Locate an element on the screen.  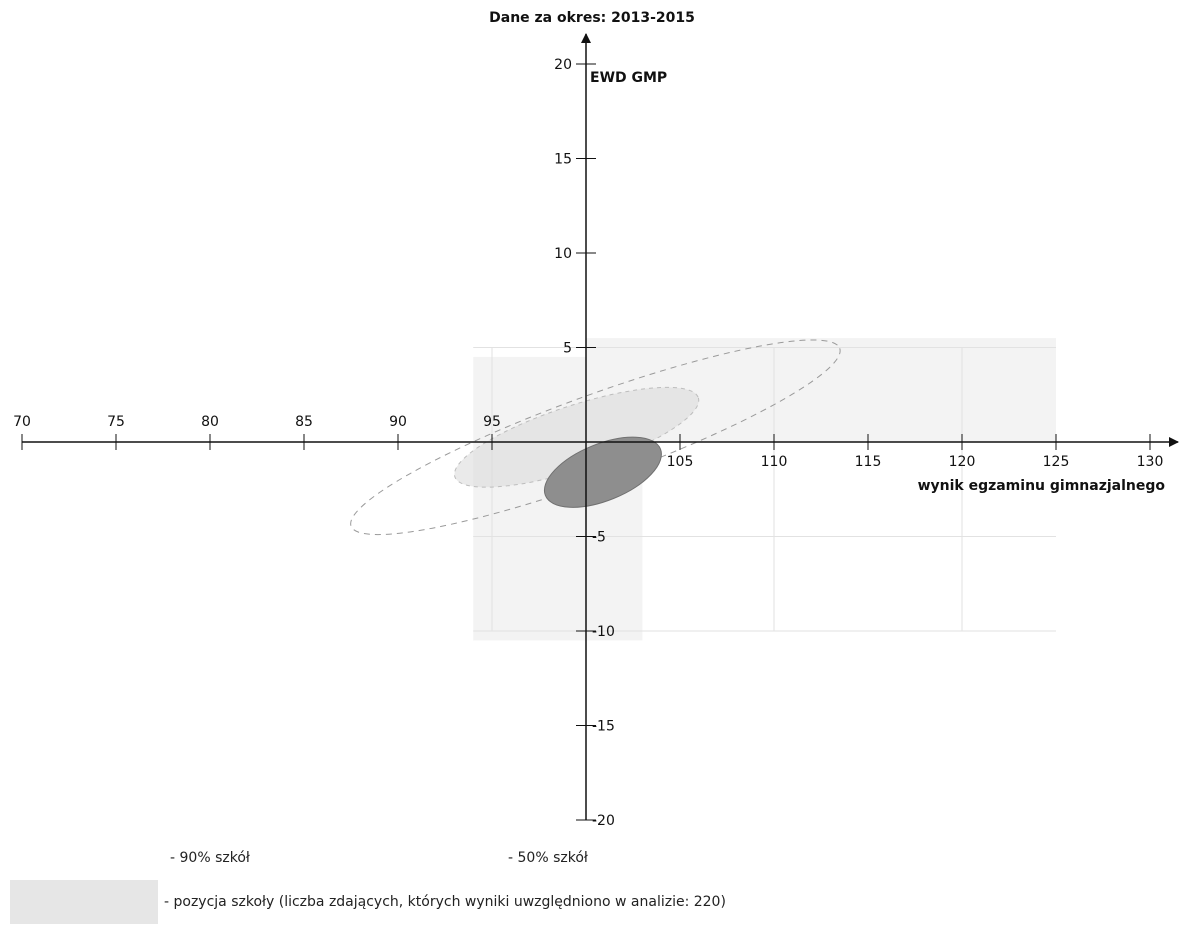
x-tick-label-120: 120 is located at coordinates (962, 462).